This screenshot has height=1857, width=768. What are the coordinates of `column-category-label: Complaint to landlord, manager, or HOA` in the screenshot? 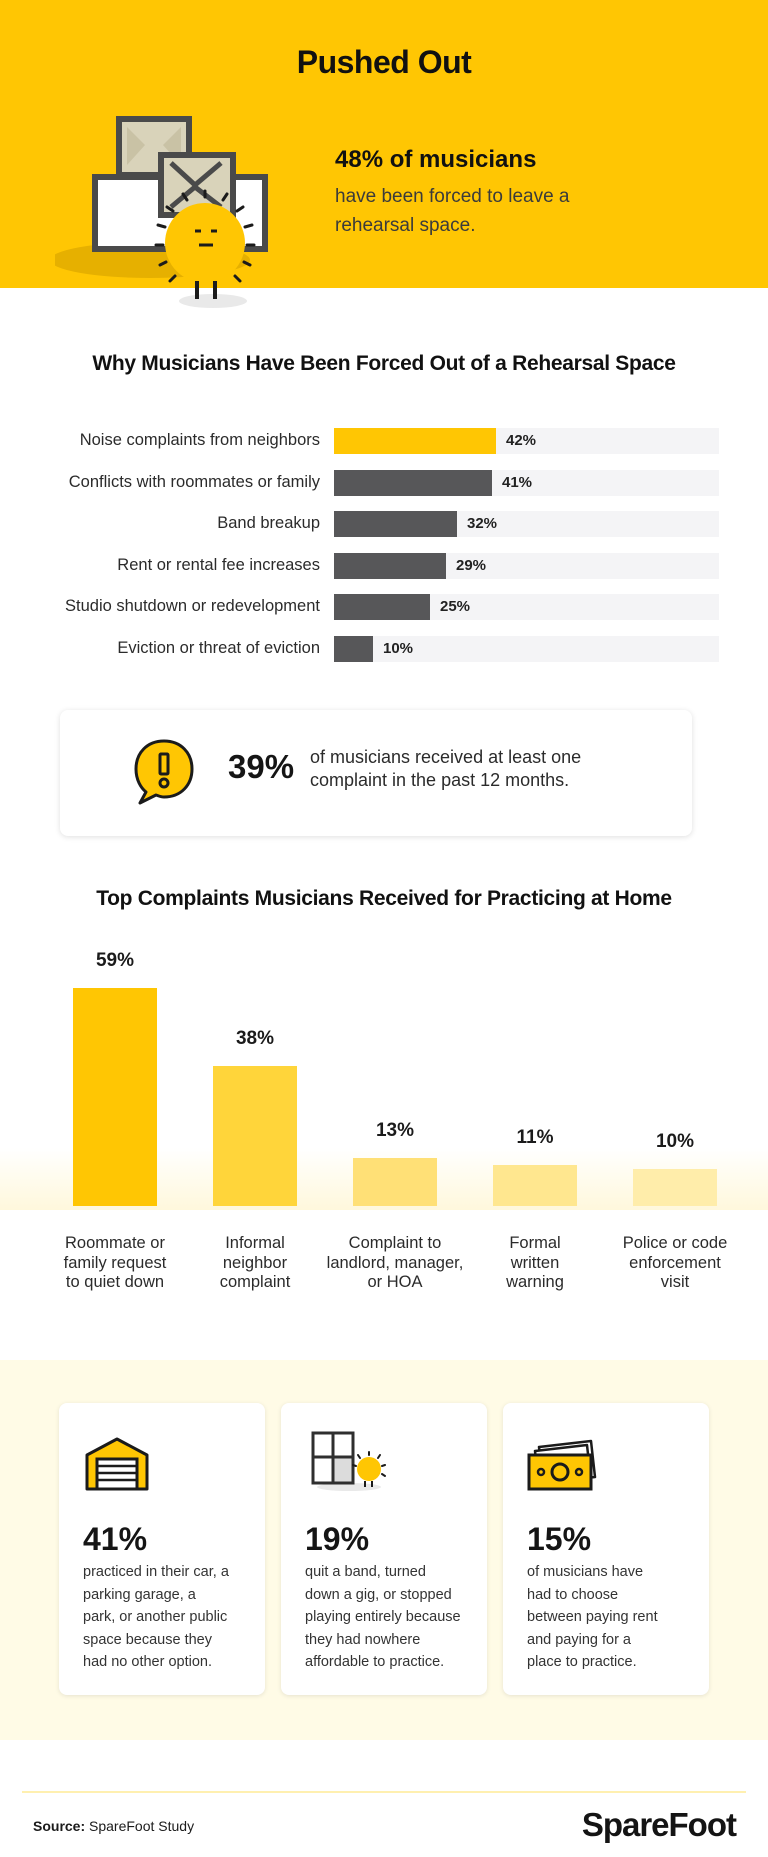 It's located at (395, 1263).